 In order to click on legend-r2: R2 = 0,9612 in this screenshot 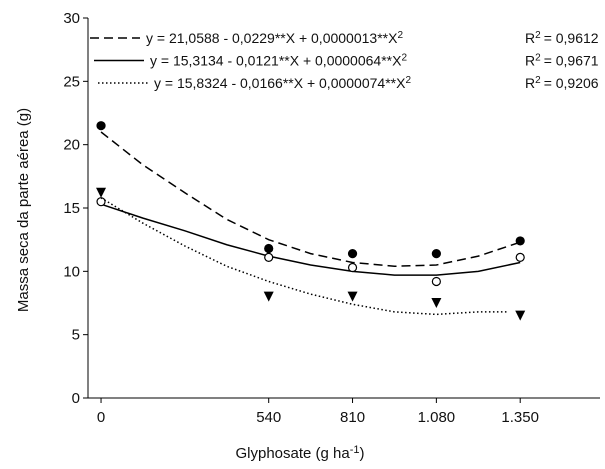, I will do `click(562, 38)`.